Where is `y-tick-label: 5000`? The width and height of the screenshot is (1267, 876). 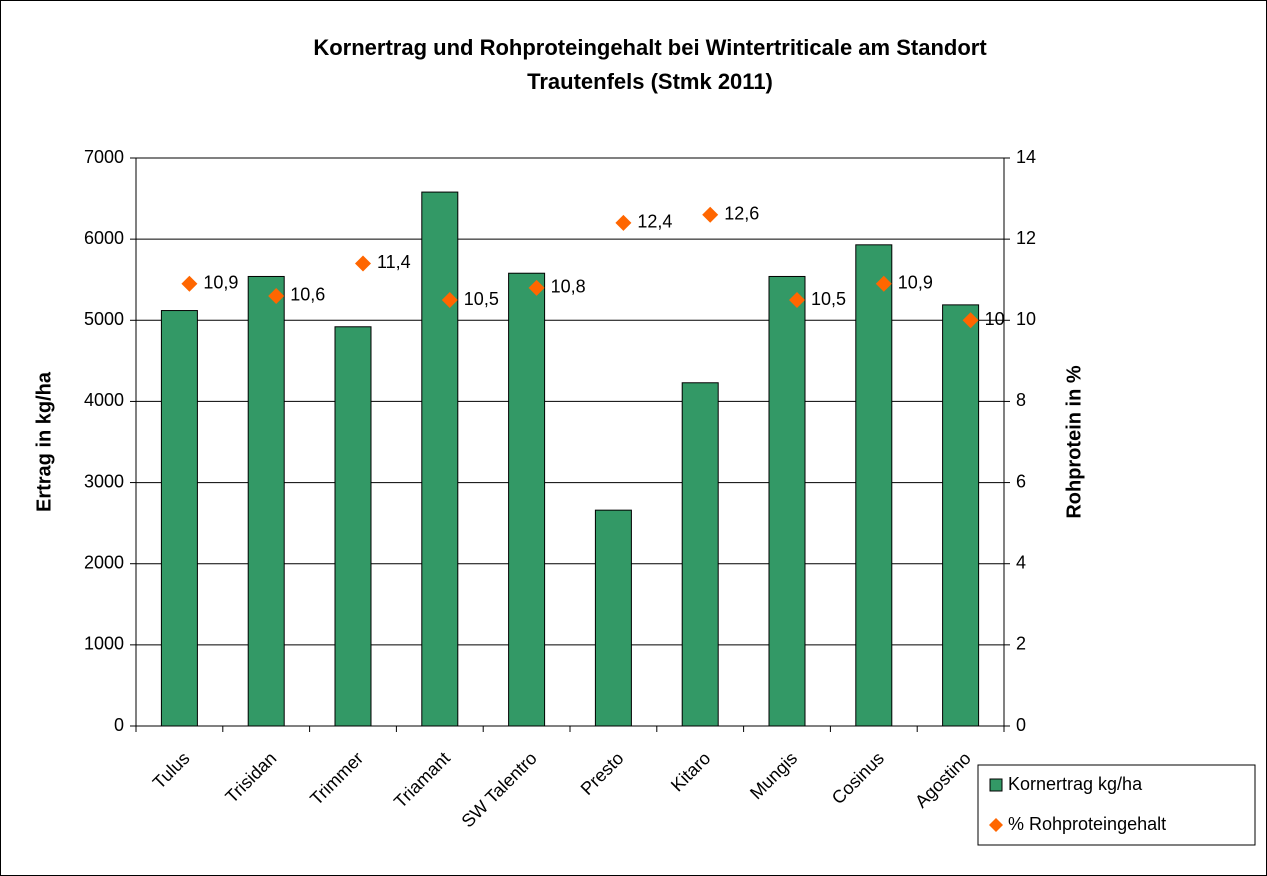
y-tick-label: 5000 is located at coordinates (104, 319).